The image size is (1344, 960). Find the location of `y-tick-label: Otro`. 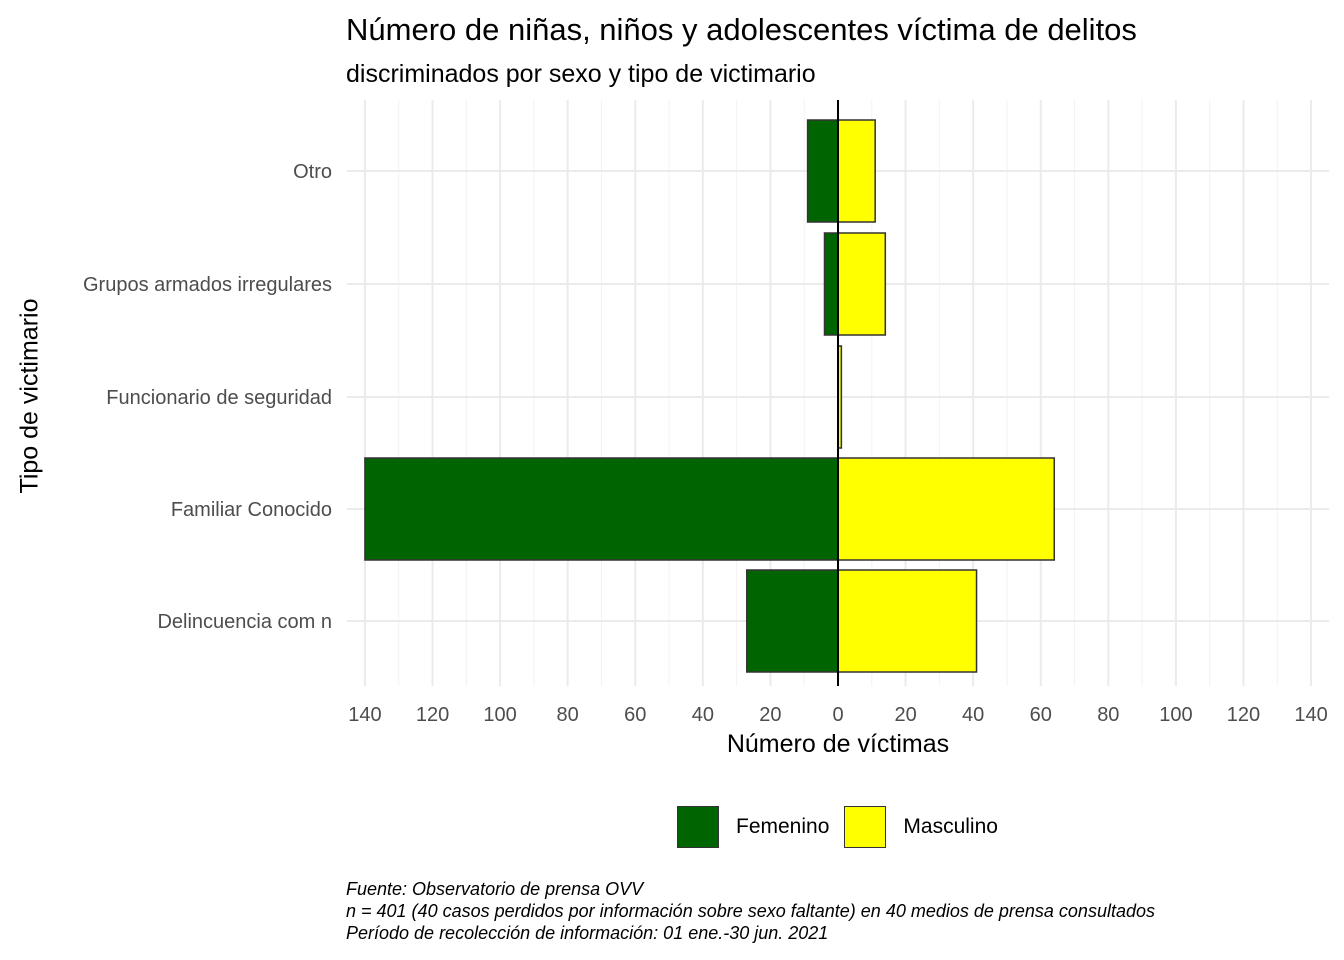

y-tick-label: Otro is located at coordinates (312, 172).